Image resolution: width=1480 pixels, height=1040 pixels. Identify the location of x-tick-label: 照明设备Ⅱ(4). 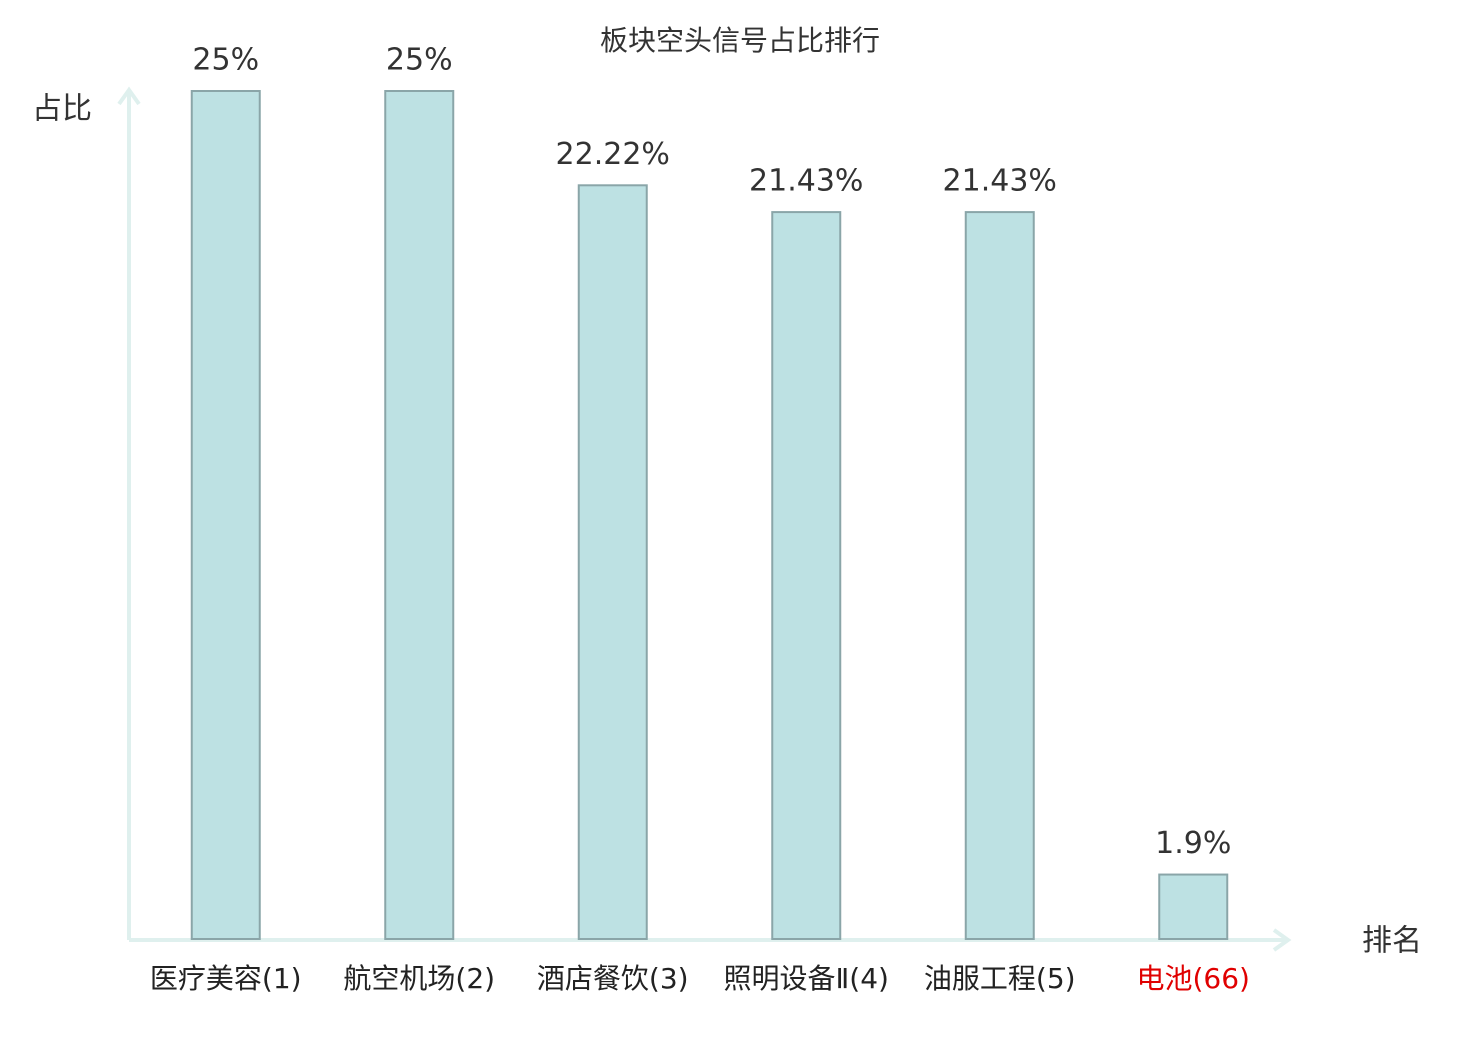
(806, 978).